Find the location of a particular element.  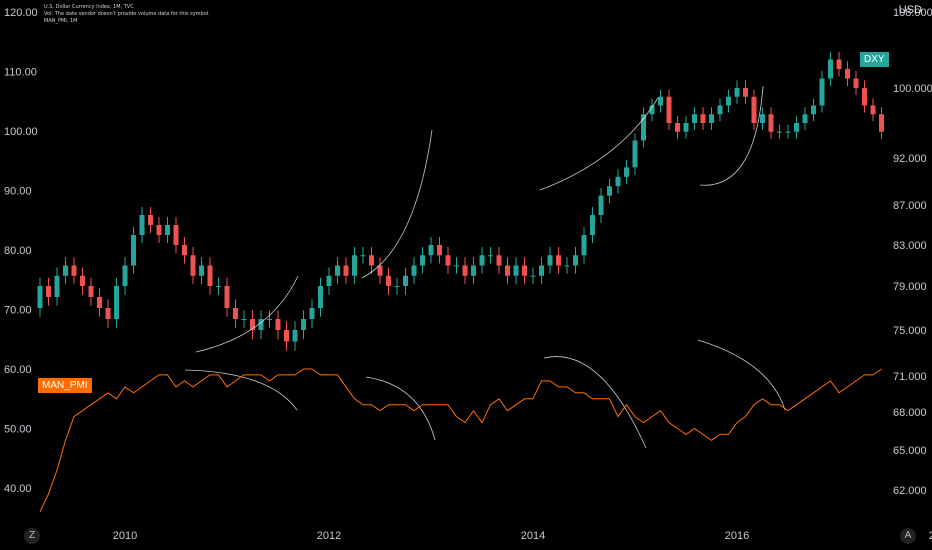

time-axis: 20102012201420162018202020222024 is located at coordinates (522, 536).